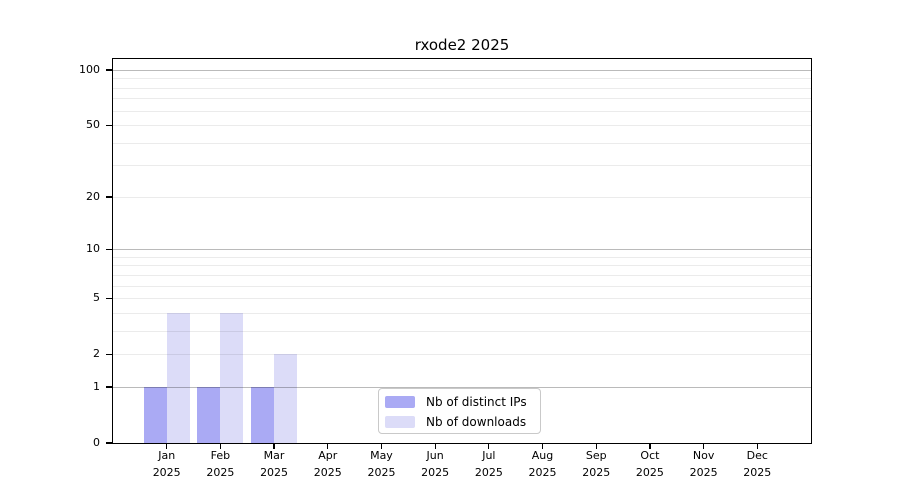  What do you see at coordinates (703, 455) in the screenshot?
I see `month-label: Nov` at bounding box center [703, 455].